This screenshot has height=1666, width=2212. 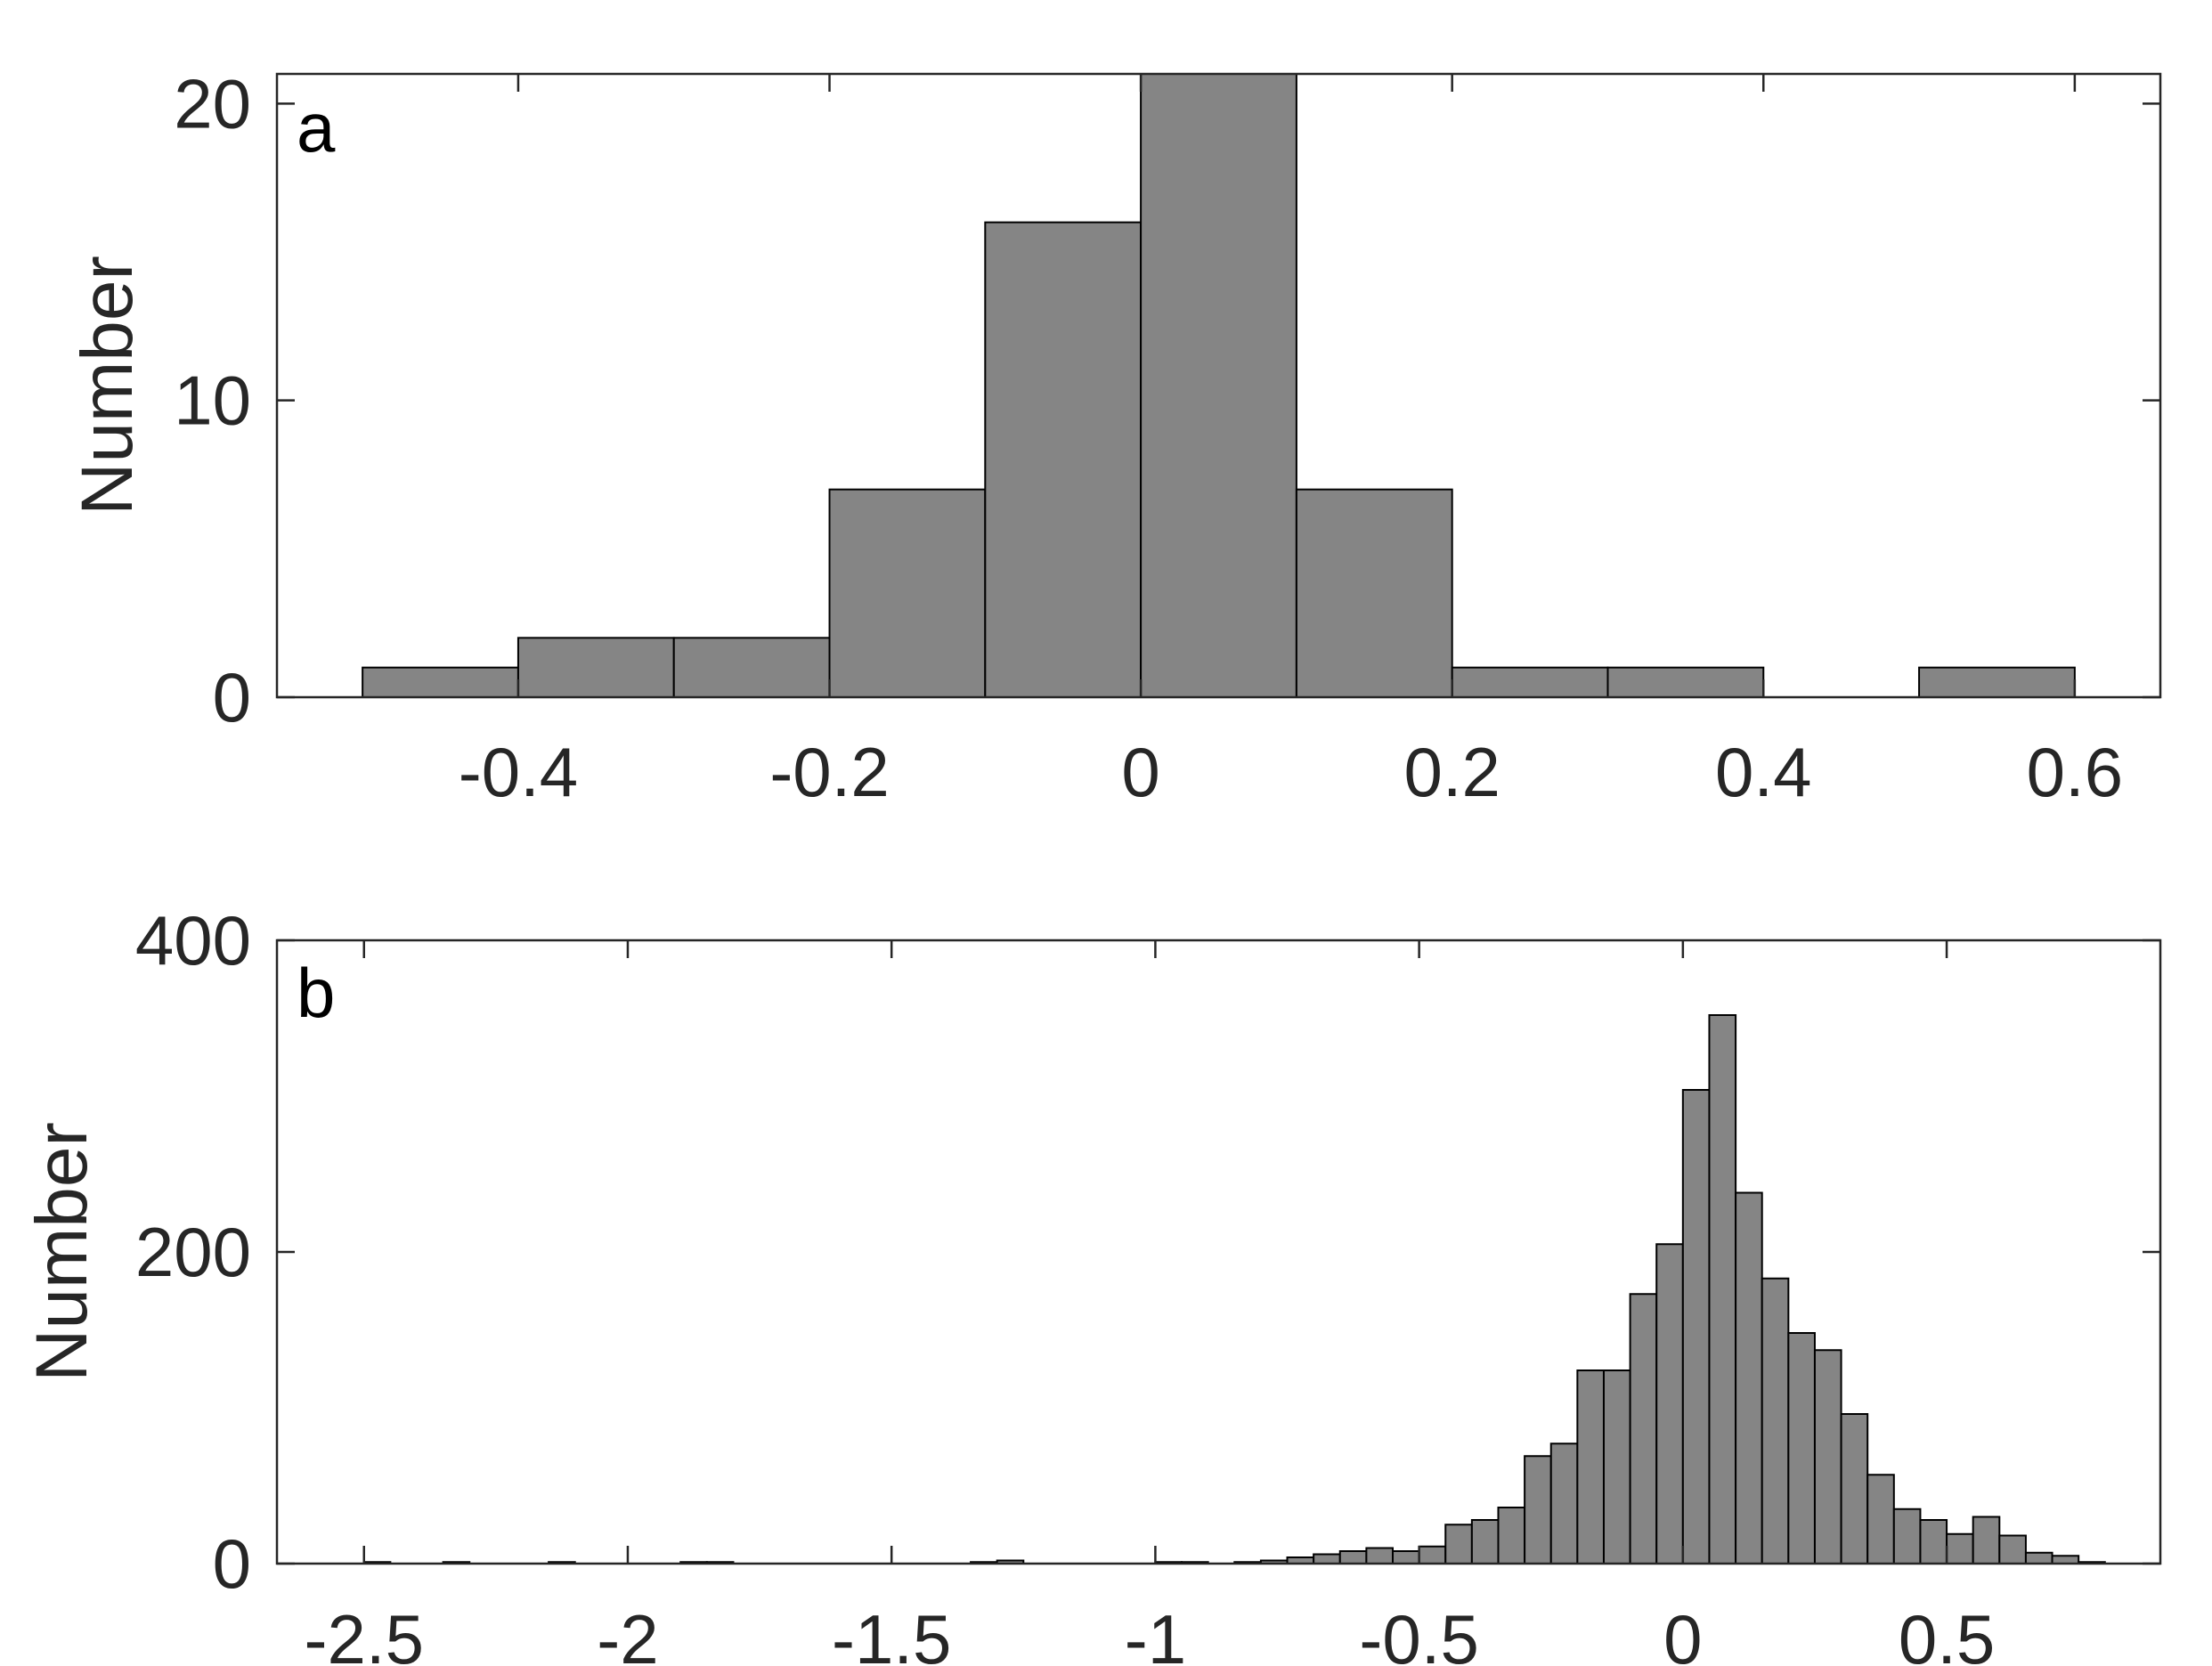 What do you see at coordinates (1418, 1633) in the screenshot?
I see `panel-b-x-tick-label: -0.5` at bounding box center [1418, 1633].